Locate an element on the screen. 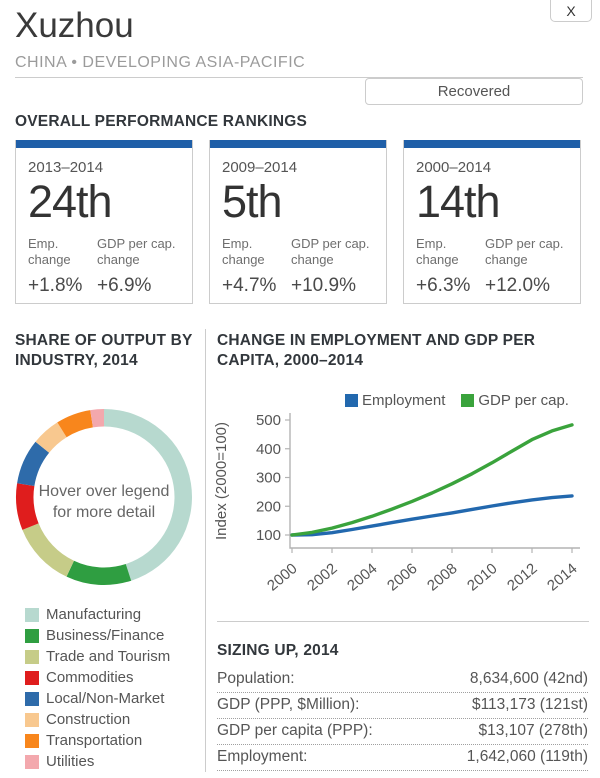 Image resolution: width=600 pixels, height=778 pixels. row-label: GDP (PPP, $Million): is located at coordinates (288, 704).